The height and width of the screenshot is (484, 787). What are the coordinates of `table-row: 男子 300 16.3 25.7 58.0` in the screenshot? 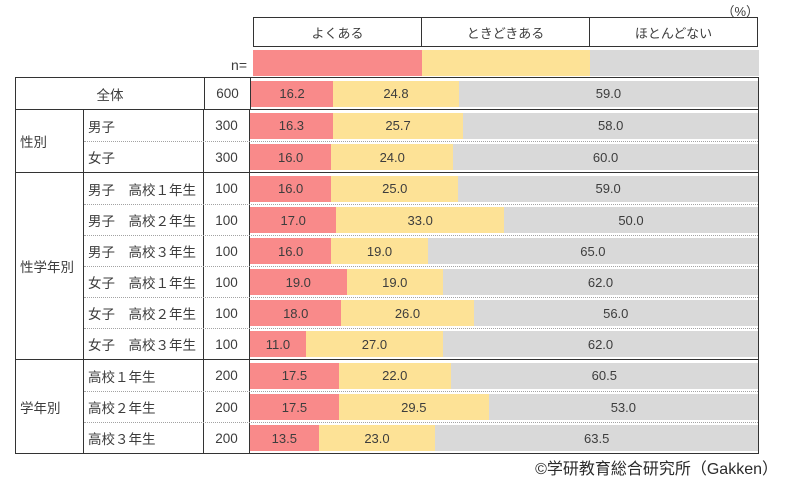 It's located at (421, 125).